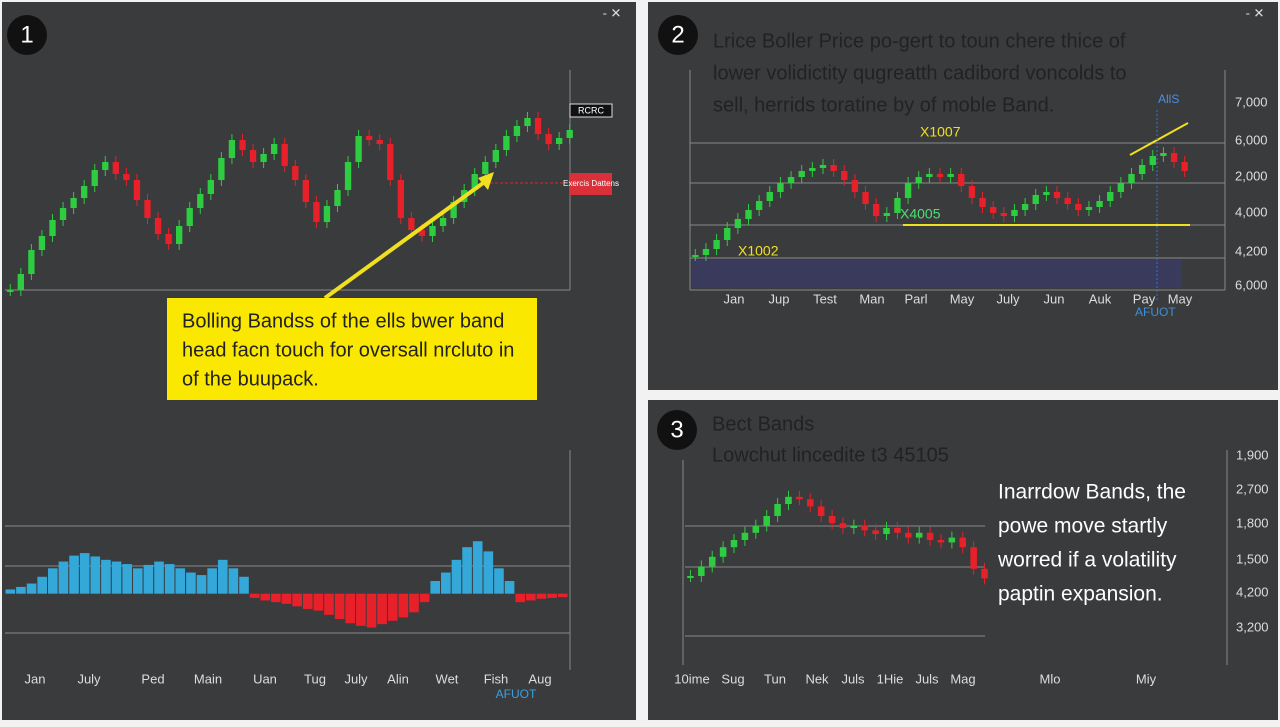  I want to click on text: 1Hie, so click(890, 678).